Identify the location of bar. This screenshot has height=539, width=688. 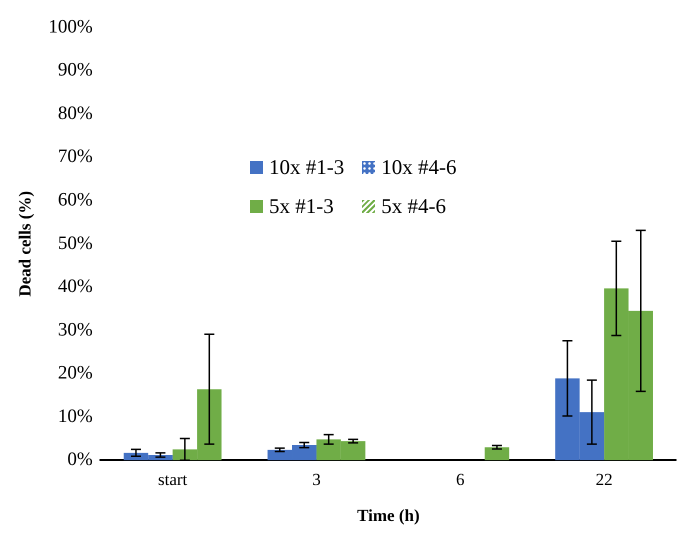
(497, 453).